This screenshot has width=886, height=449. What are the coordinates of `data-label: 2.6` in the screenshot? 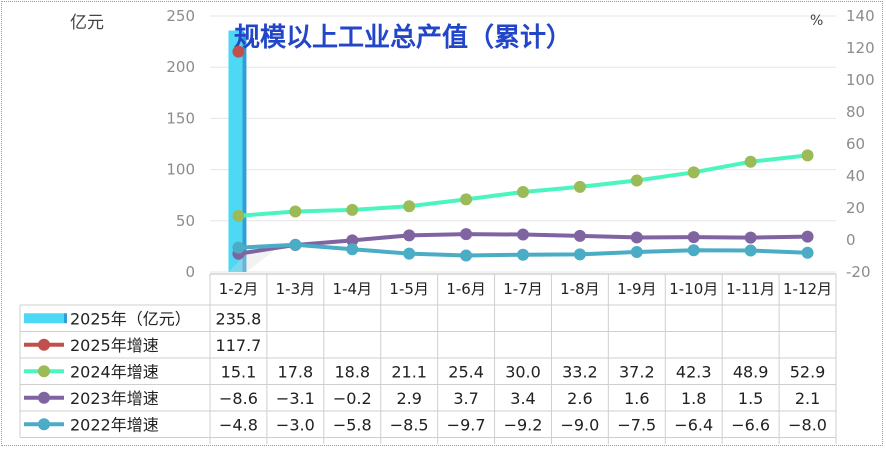 It's located at (579, 398).